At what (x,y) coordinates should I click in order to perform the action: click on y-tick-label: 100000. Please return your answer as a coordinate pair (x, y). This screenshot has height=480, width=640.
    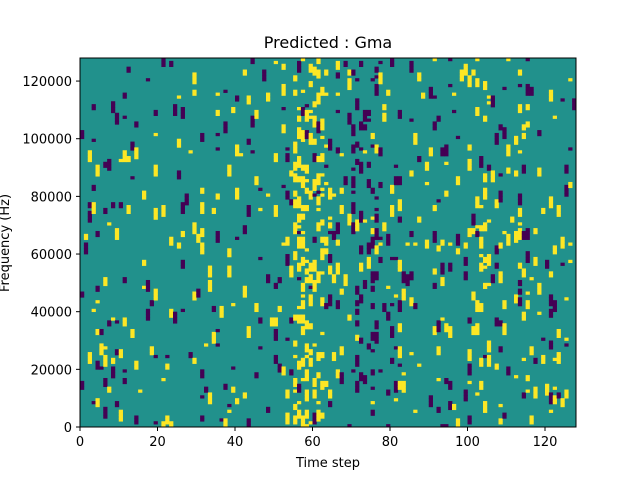
    Looking at the image, I should click on (47, 140).